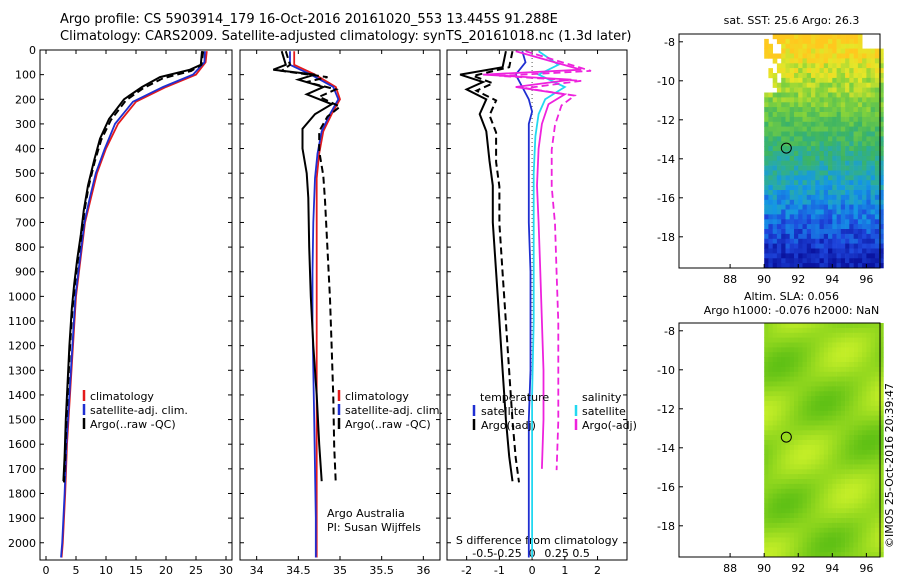  Describe the element at coordinates (669, 42) in the screenshot. I see `sst_map-ytick-label: -8` at that location.